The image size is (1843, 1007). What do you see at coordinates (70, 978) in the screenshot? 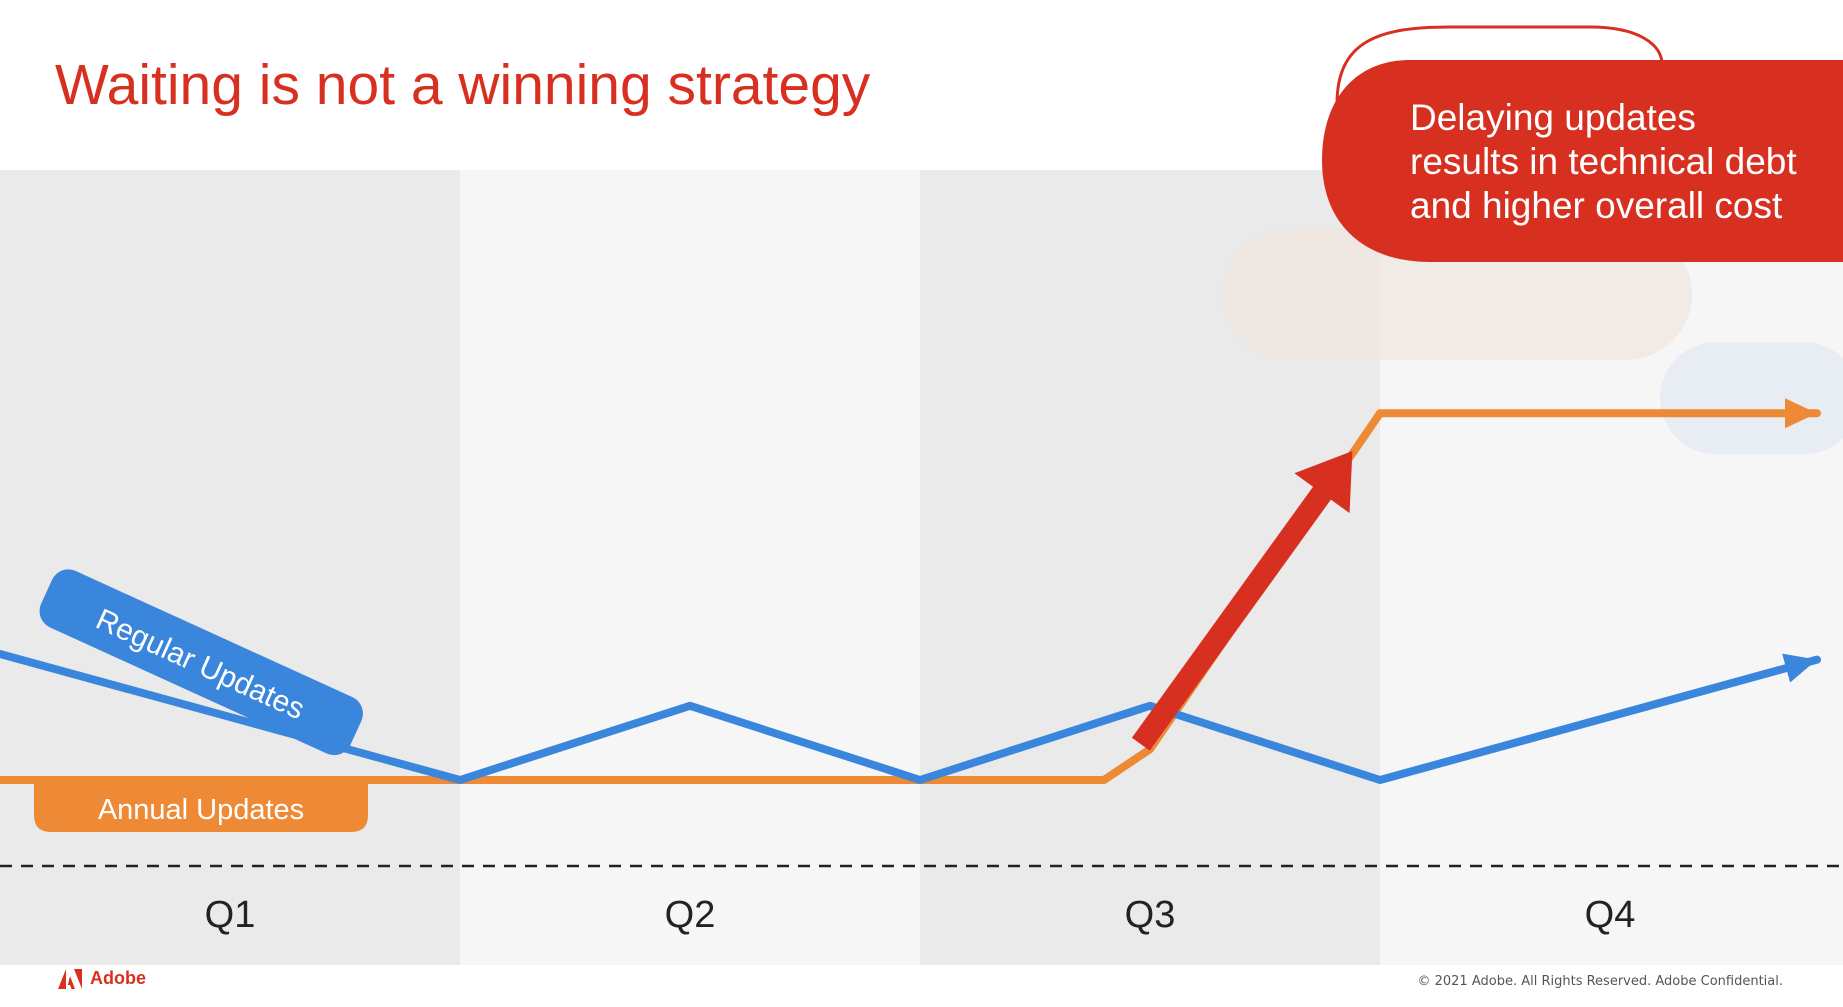
I see `adobe-logo-icon` at bounding box center [70, 978].